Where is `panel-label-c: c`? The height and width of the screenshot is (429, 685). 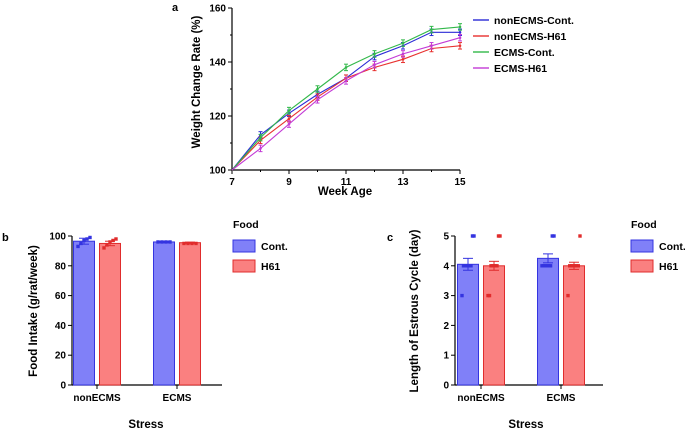
panel-label-c: c is located at coordinates (390, 238).